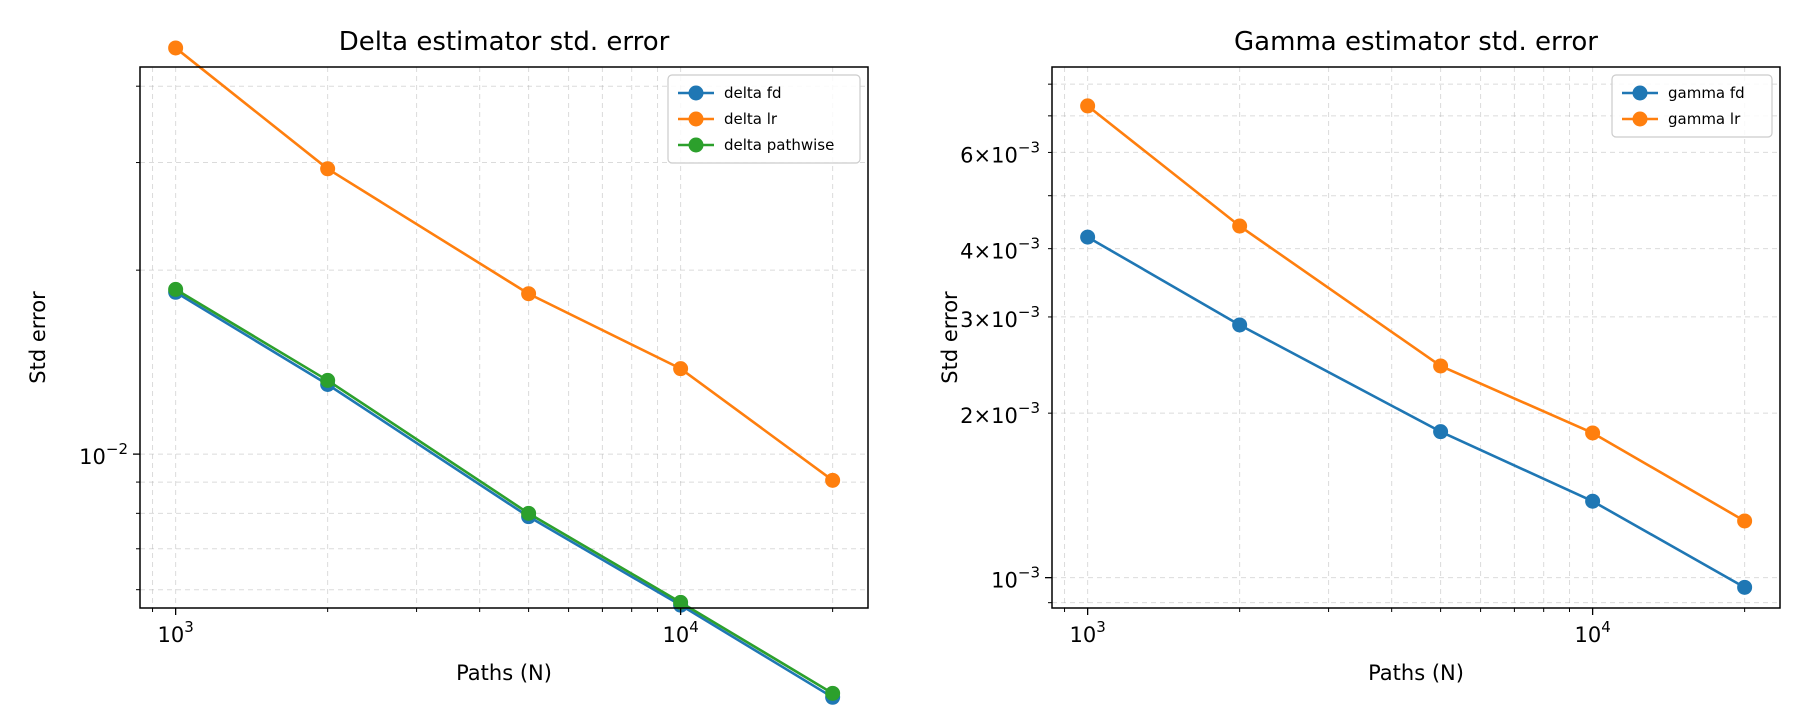 The height and width of the screenshot is (720, 1800). Describe the element at coordinates (1000, 152) in the screenshot. I see `y-tick-label: 6×10⁻³` at that location.